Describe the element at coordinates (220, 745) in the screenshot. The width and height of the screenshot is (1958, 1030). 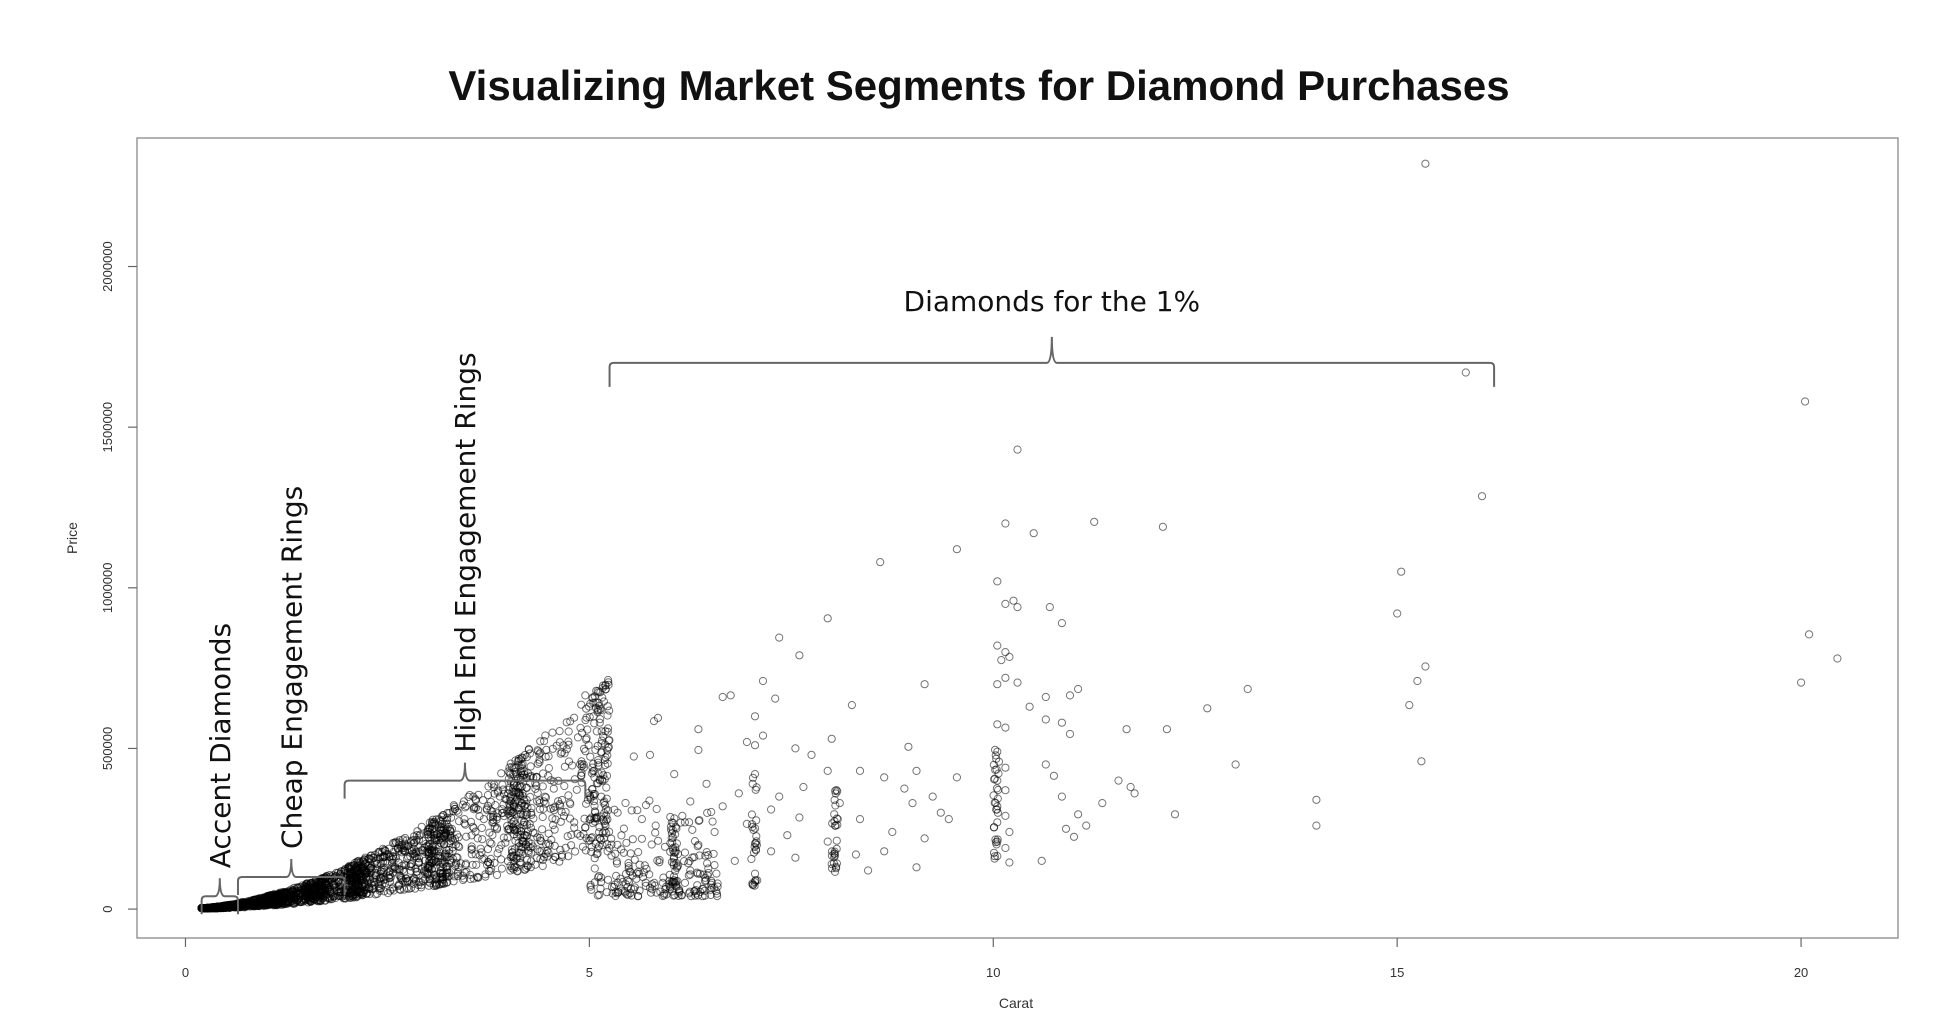
I see `segment-label: Accent Diamonds` at that location.